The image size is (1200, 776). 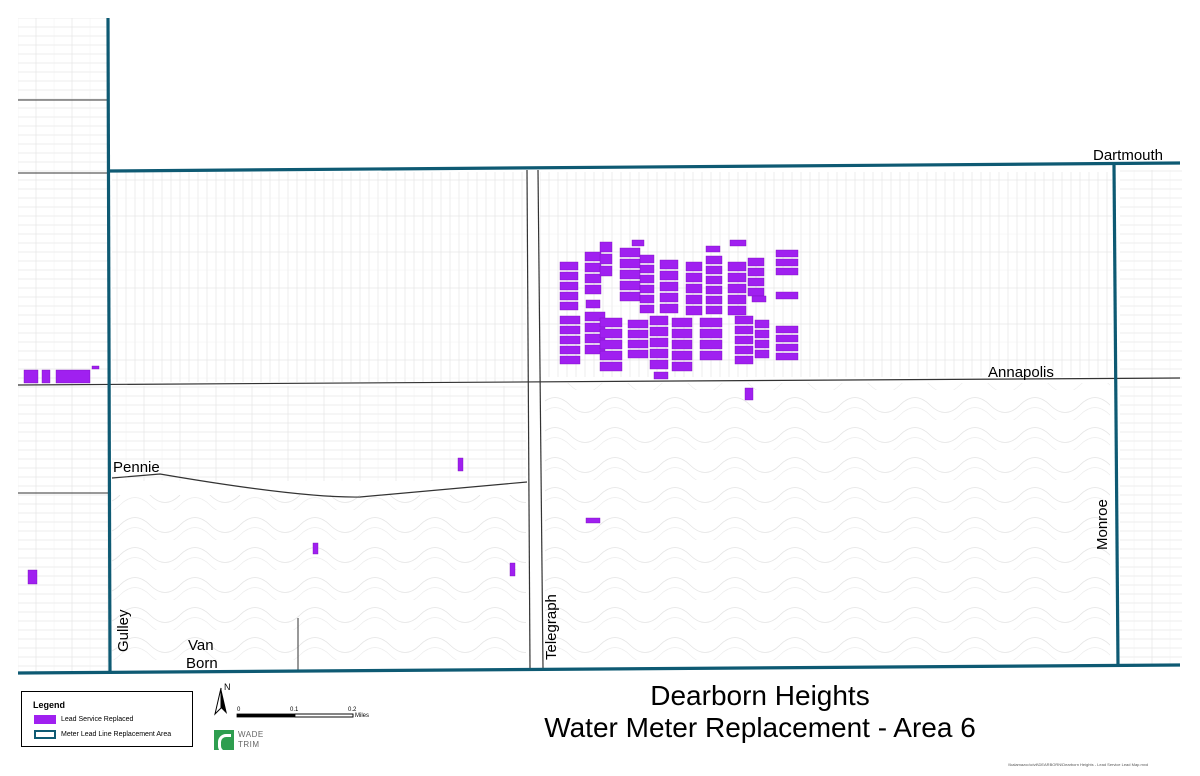 I want to click on annapolis-road, so click(x=599, y=381).